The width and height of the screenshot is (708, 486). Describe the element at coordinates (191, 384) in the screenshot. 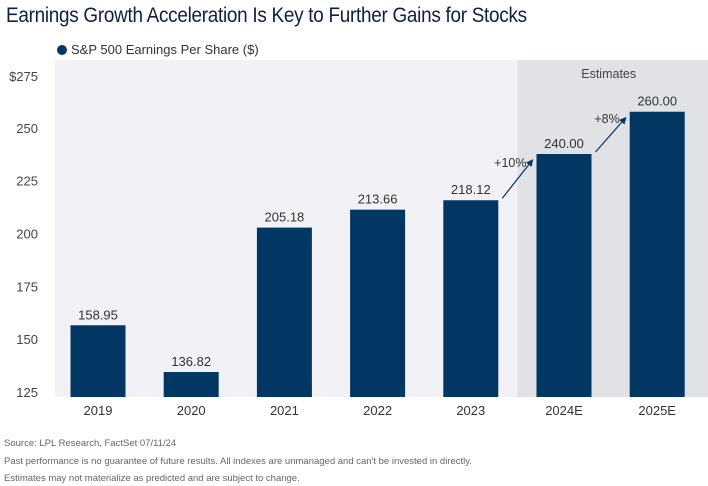

I see `bar-2020` at that location.